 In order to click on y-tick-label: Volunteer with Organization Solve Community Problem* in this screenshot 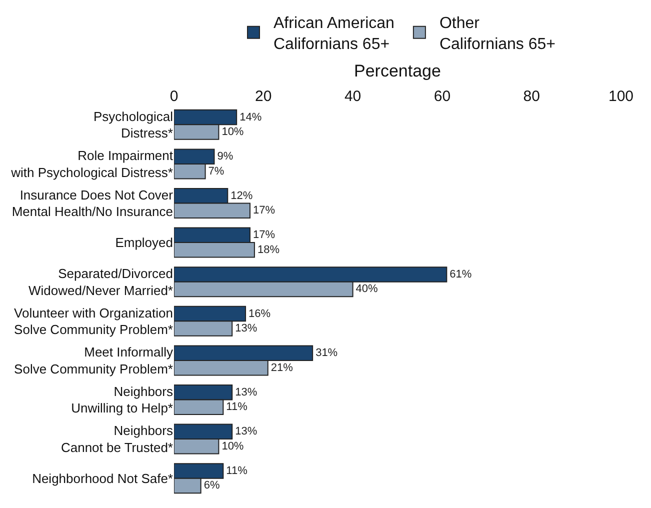, I will do `click(93, 321)`.